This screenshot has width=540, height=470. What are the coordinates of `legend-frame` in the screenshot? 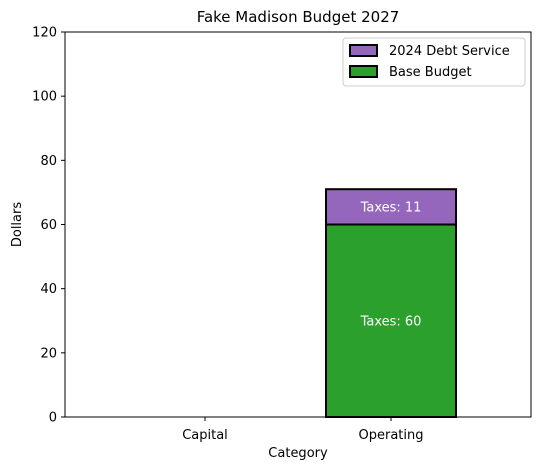 It's located at (434, 62).